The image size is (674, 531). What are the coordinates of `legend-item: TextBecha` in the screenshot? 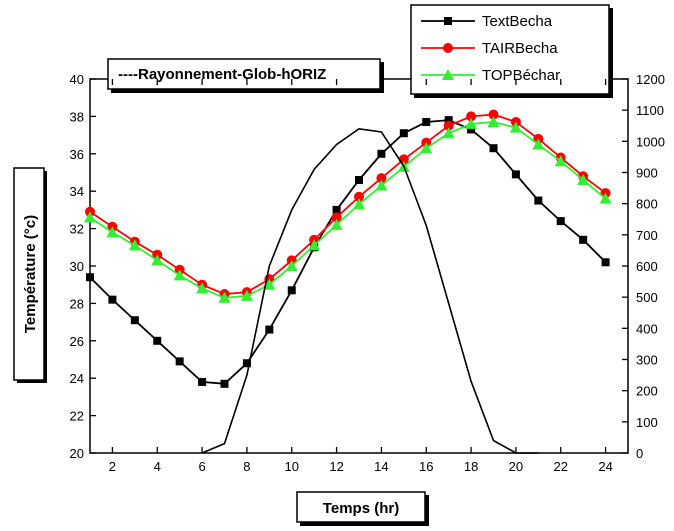 It's located at (487, 21).